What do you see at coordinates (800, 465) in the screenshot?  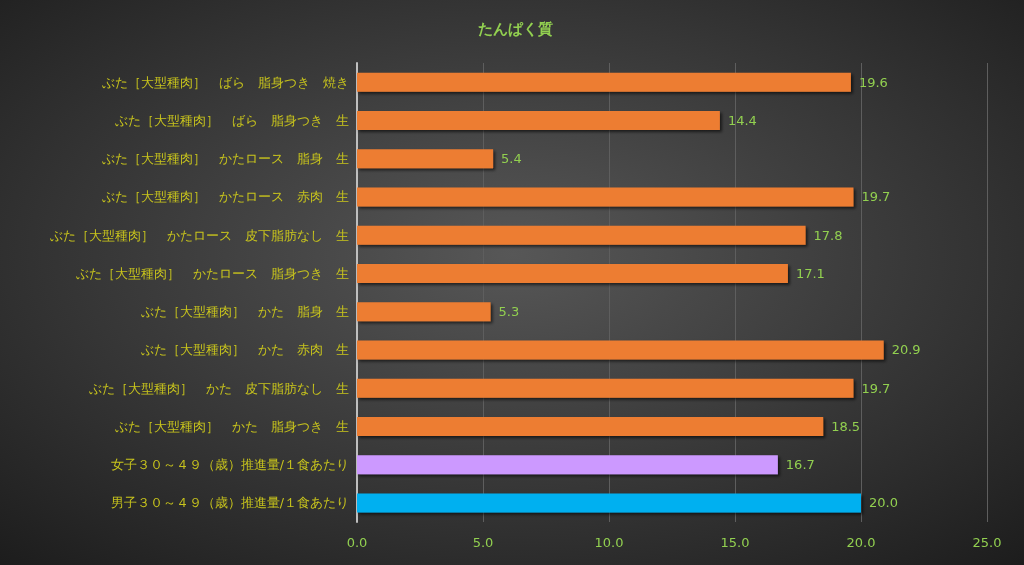 I see `data-label: 16.7` at bounding box center [800, 465].